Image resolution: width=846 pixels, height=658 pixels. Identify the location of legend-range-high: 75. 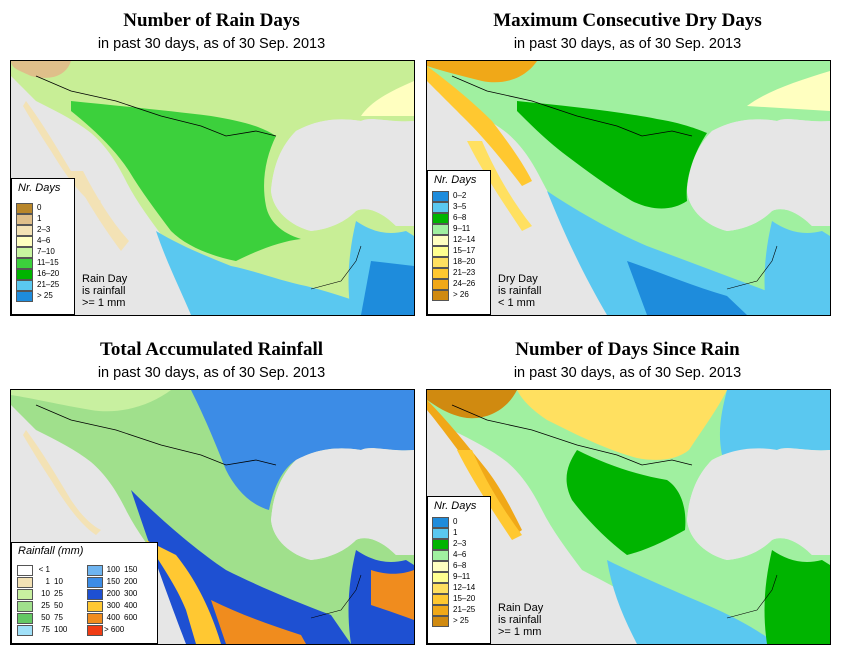
(58, 617).